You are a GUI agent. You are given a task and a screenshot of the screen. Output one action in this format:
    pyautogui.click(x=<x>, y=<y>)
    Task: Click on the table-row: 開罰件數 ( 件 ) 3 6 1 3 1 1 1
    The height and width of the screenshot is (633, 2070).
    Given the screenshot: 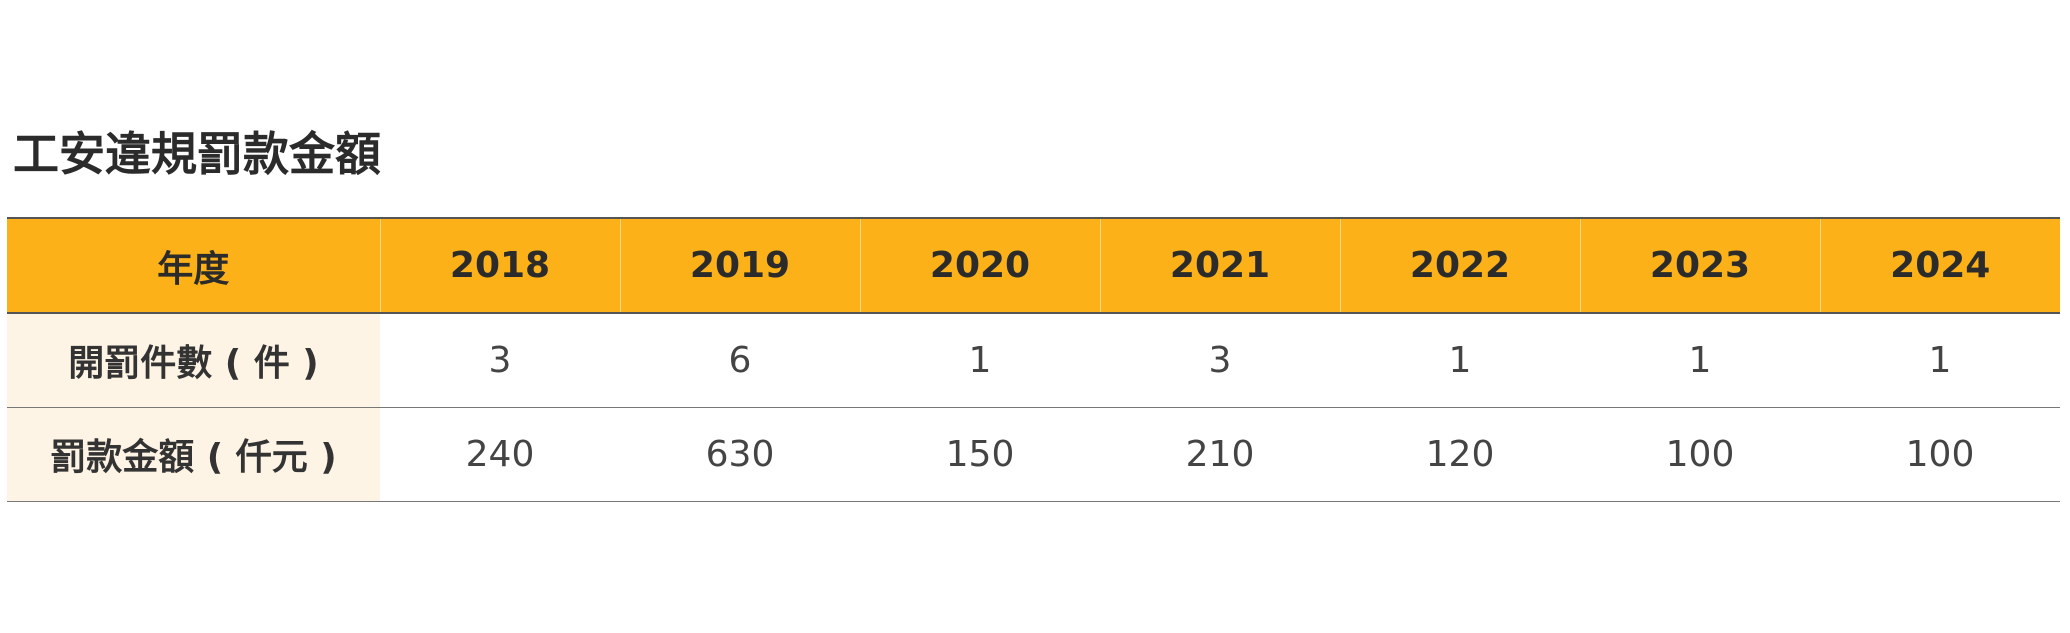 What is the action you would take?
    pyautogui.click(x=1033, y=360)
    